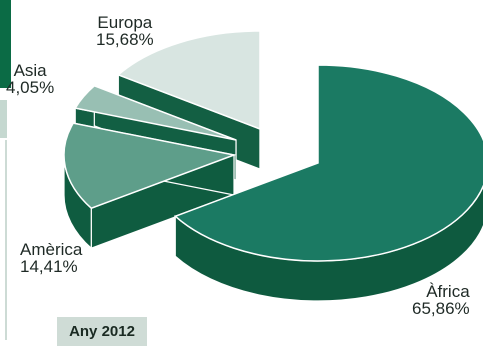  What do you see at coordinates (155, 112) in the screenshot?
I see `slice-asia` at bounding box center [155, 112].